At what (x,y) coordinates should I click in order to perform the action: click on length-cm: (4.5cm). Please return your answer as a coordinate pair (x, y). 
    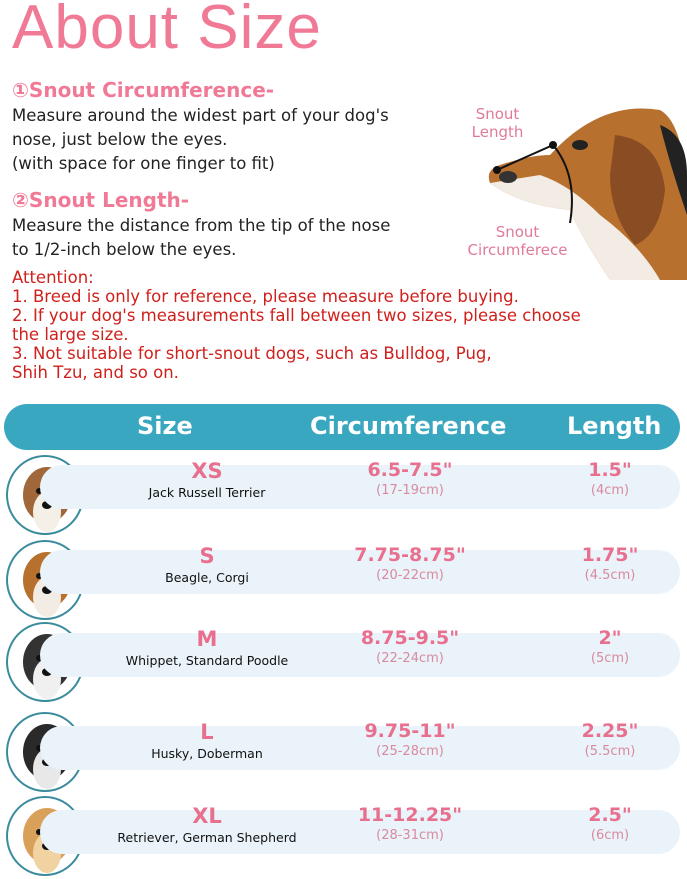
    Looking at the image, I should click on (610, 575).